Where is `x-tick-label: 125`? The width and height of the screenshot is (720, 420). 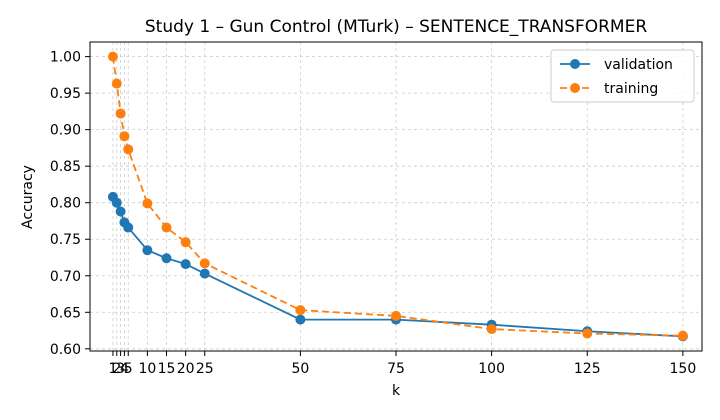 x-tick-label: 125 is located at coordinates (587, 369).